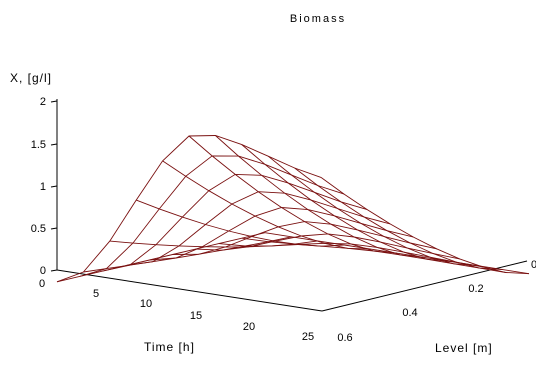  What do you see at coordinates (146, 304) in the screenshot?
I see `time-tick-label: 10` at bounding box center [146, 304].